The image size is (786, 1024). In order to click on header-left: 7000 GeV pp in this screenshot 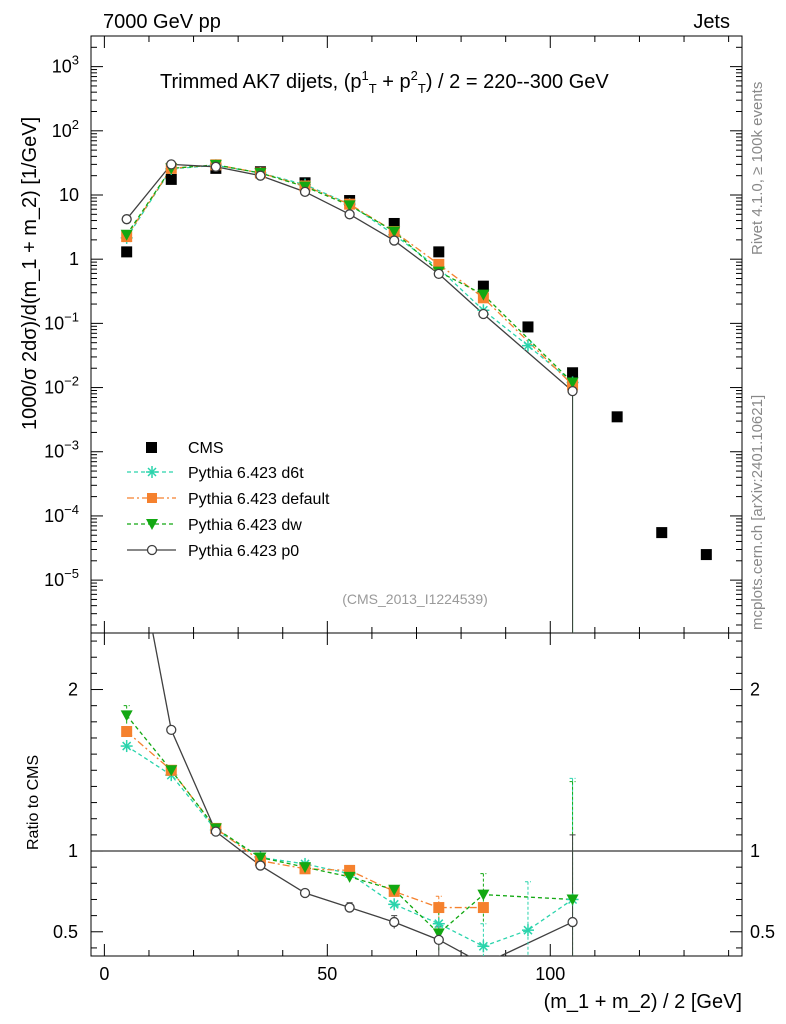, I will do `click(162, 22)`.